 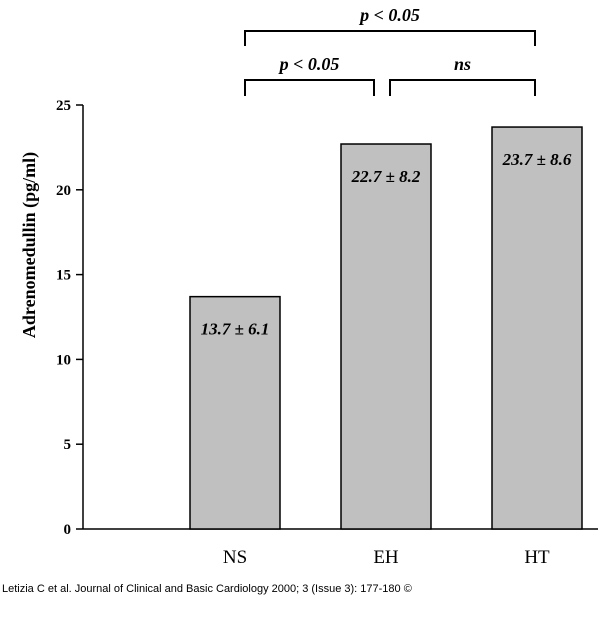 What do you see at coordinates (462, 64) in the screenshot?
I see `significance-label: ns` at bounding box center [462, 64].